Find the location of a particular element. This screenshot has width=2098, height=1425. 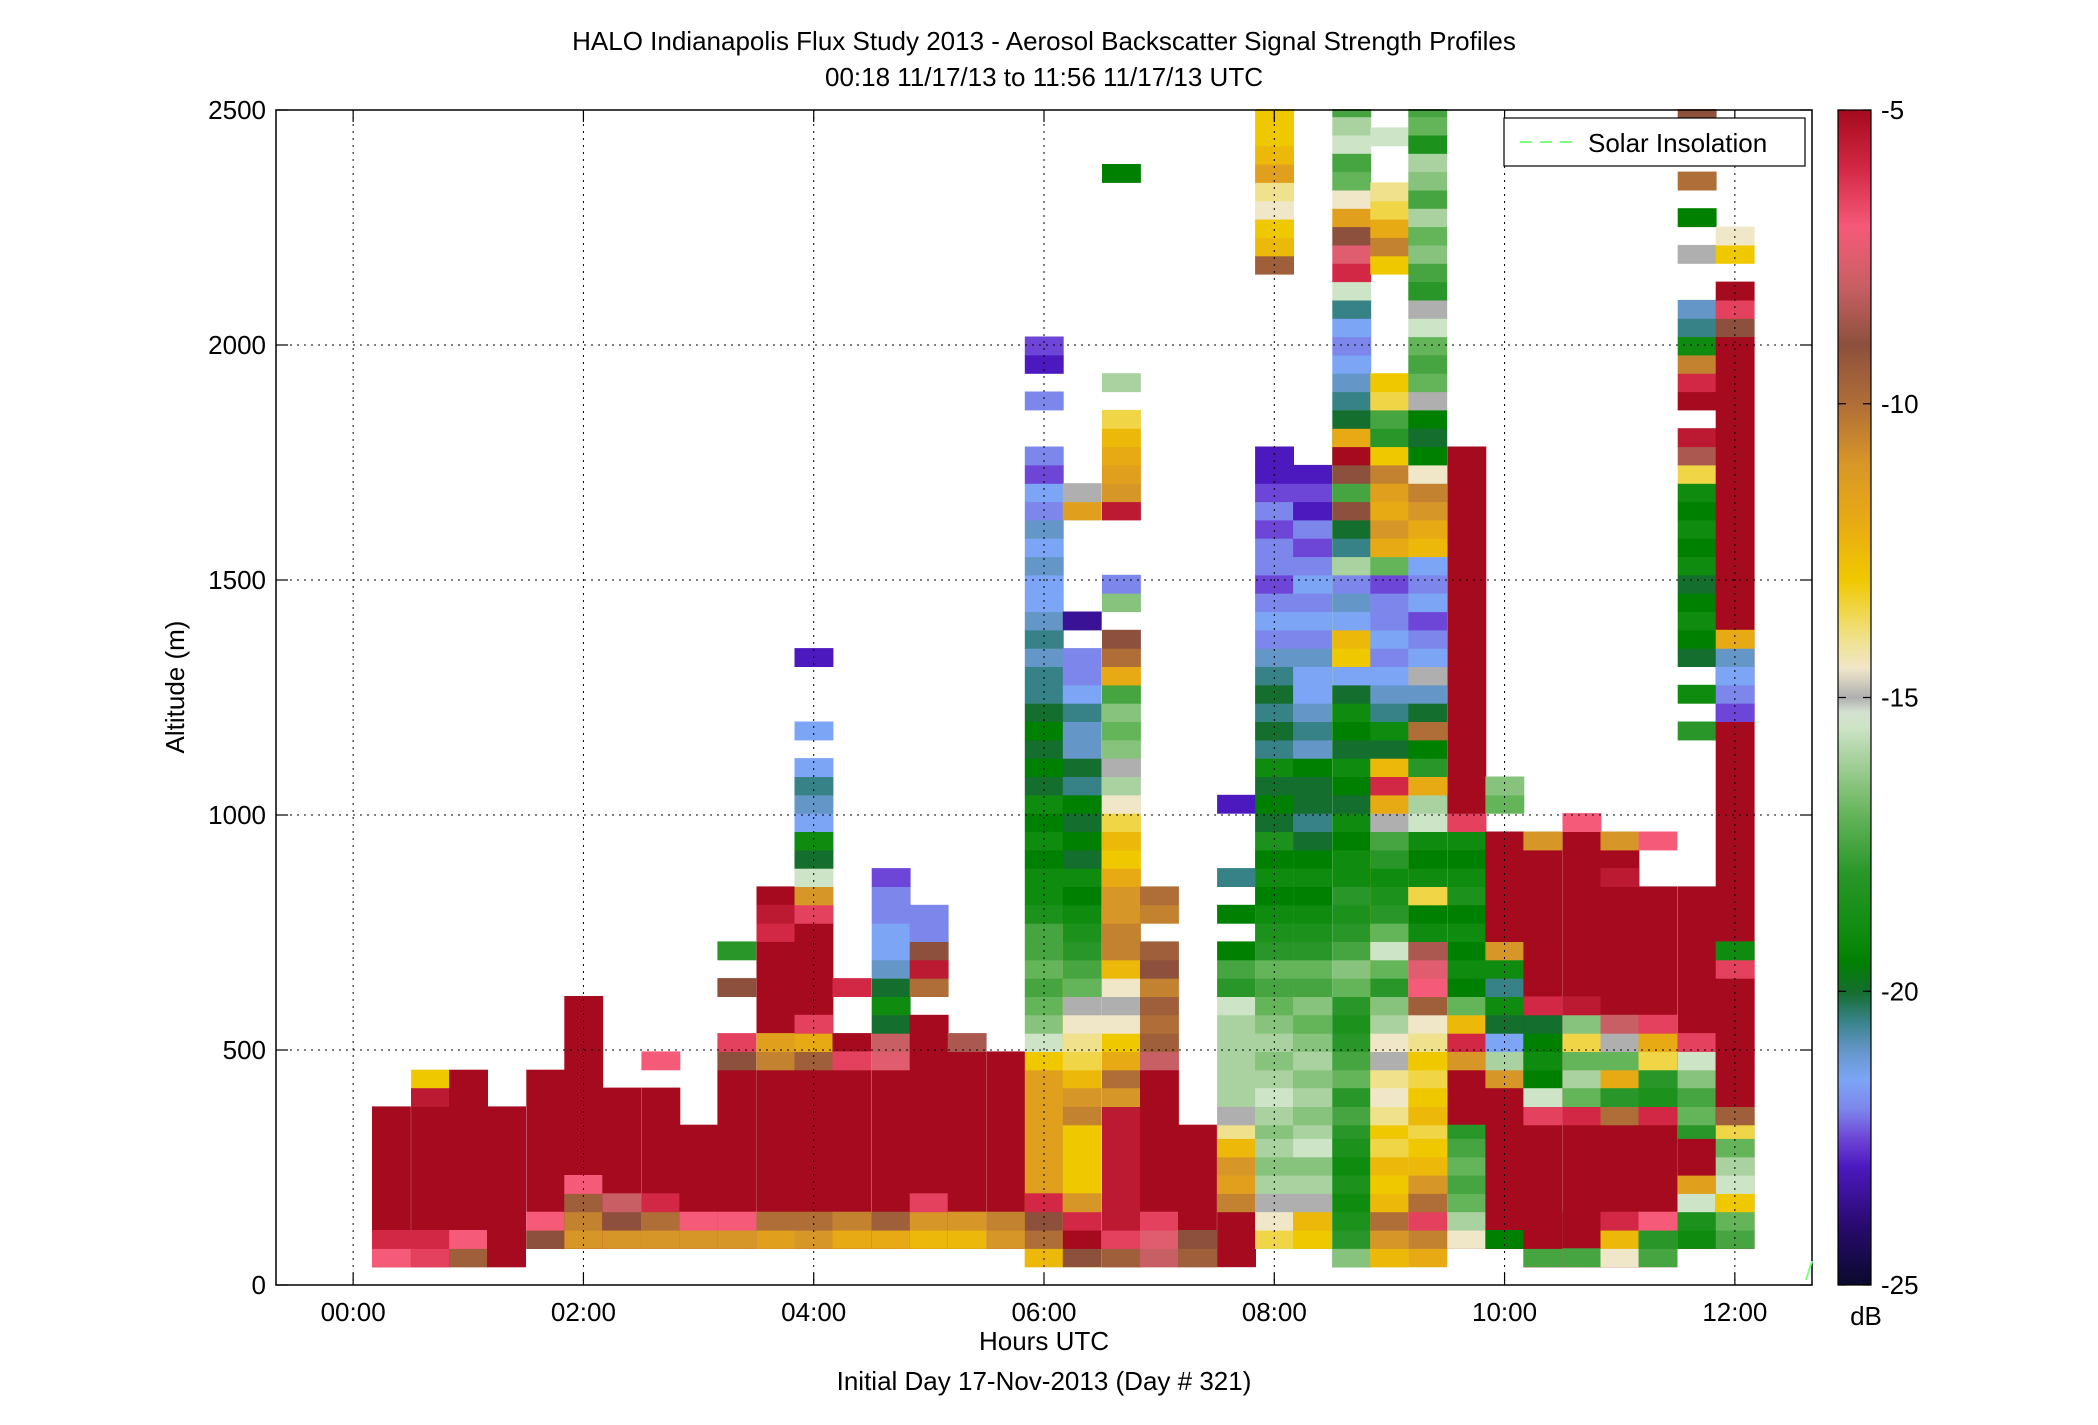

y-tick-label: 1000 is located at coordinates (237, 815).